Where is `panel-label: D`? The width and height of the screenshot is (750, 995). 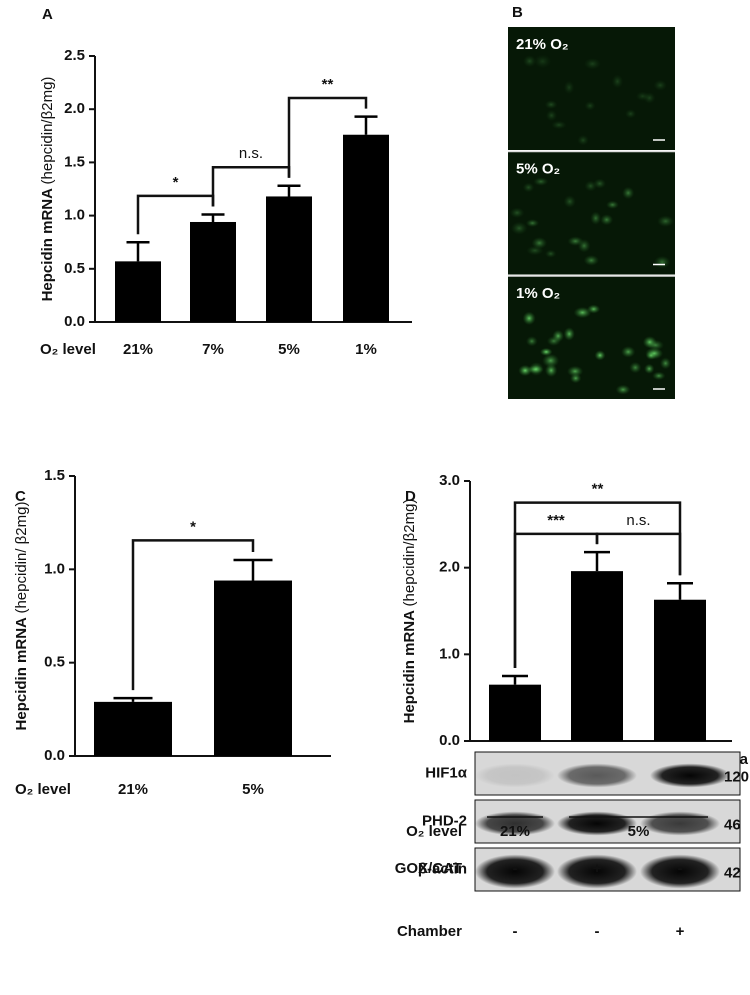
panel-label: D is located at coordinates (410, 496).